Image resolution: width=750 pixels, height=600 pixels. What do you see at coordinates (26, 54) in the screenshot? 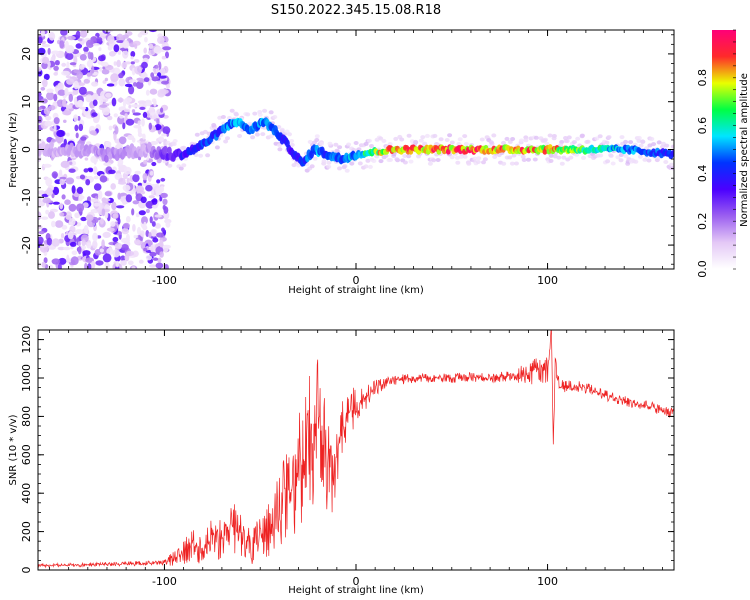
I see `y-tick-label: 20` at bounding box center [26, 54].